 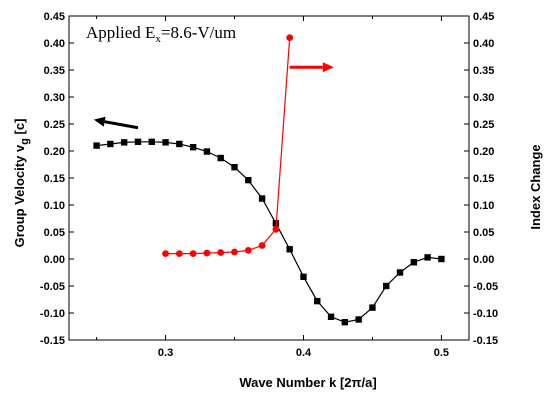 What do you see at coordinates (19, 195) in the screenshot?
I see `y-axis-left-label-main: Group Velocity v` at bounding box center [19, 195].